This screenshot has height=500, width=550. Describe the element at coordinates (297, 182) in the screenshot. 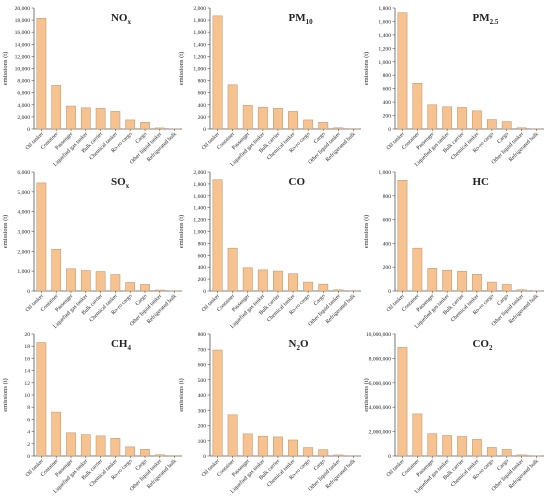

I see `chart-title: CO` at that location.